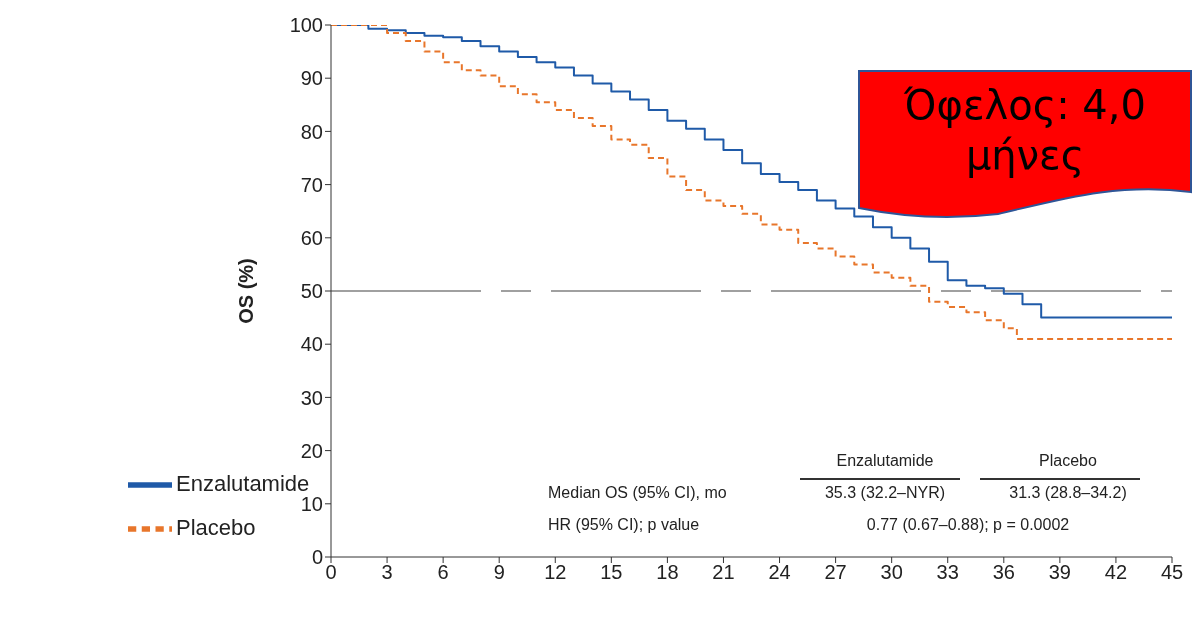 This screenshot has height=621, width=1192. What do you see at coordinates (311, 237) in the screenshot?
I see `y-tick-label: 60` at bounding box center [311, 237].